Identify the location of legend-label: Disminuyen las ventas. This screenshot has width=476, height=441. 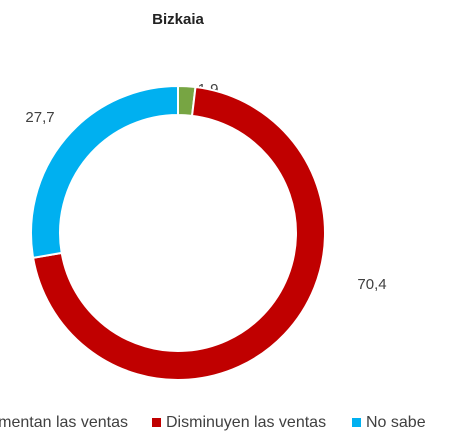
(246, 422).